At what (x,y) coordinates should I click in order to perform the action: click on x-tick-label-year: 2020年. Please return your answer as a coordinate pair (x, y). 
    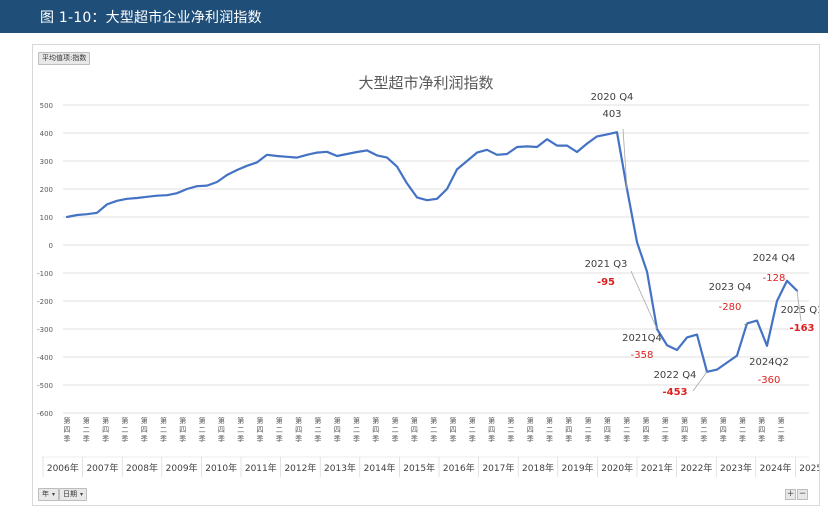
    Looking at the image, I should click on (617, 468).